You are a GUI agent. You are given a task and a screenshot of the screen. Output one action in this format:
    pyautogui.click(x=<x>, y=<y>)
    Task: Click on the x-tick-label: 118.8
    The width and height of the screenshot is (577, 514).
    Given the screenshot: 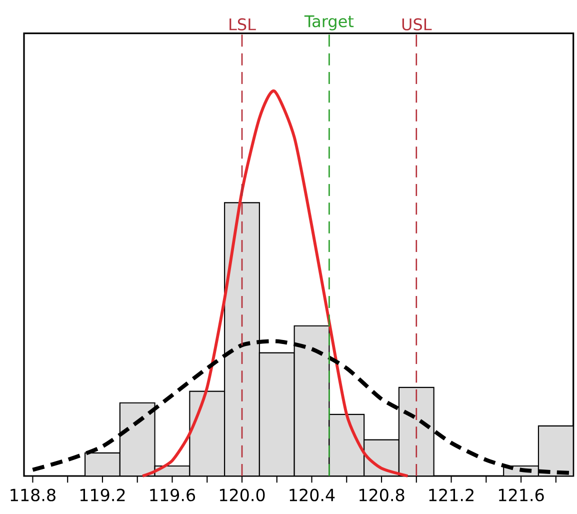 What is the action you would take?
    pyautogui.click(x=33, y=495)
    